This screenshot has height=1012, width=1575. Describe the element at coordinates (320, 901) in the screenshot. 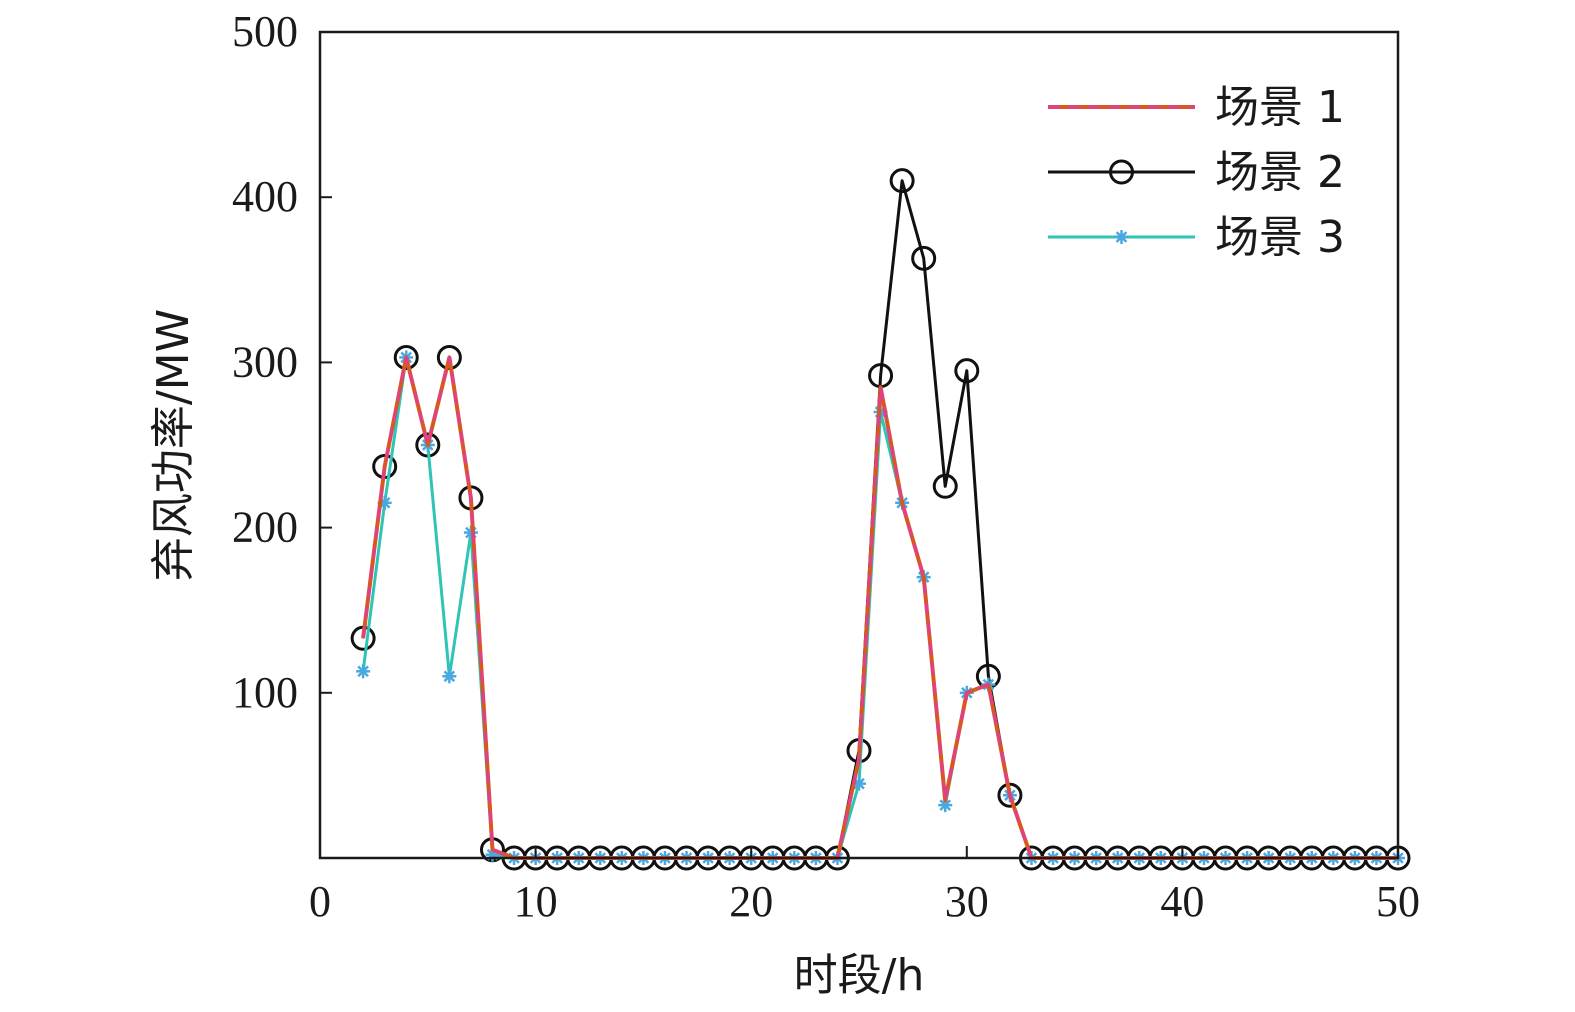

I see `x-tick-label: 0` at that location.